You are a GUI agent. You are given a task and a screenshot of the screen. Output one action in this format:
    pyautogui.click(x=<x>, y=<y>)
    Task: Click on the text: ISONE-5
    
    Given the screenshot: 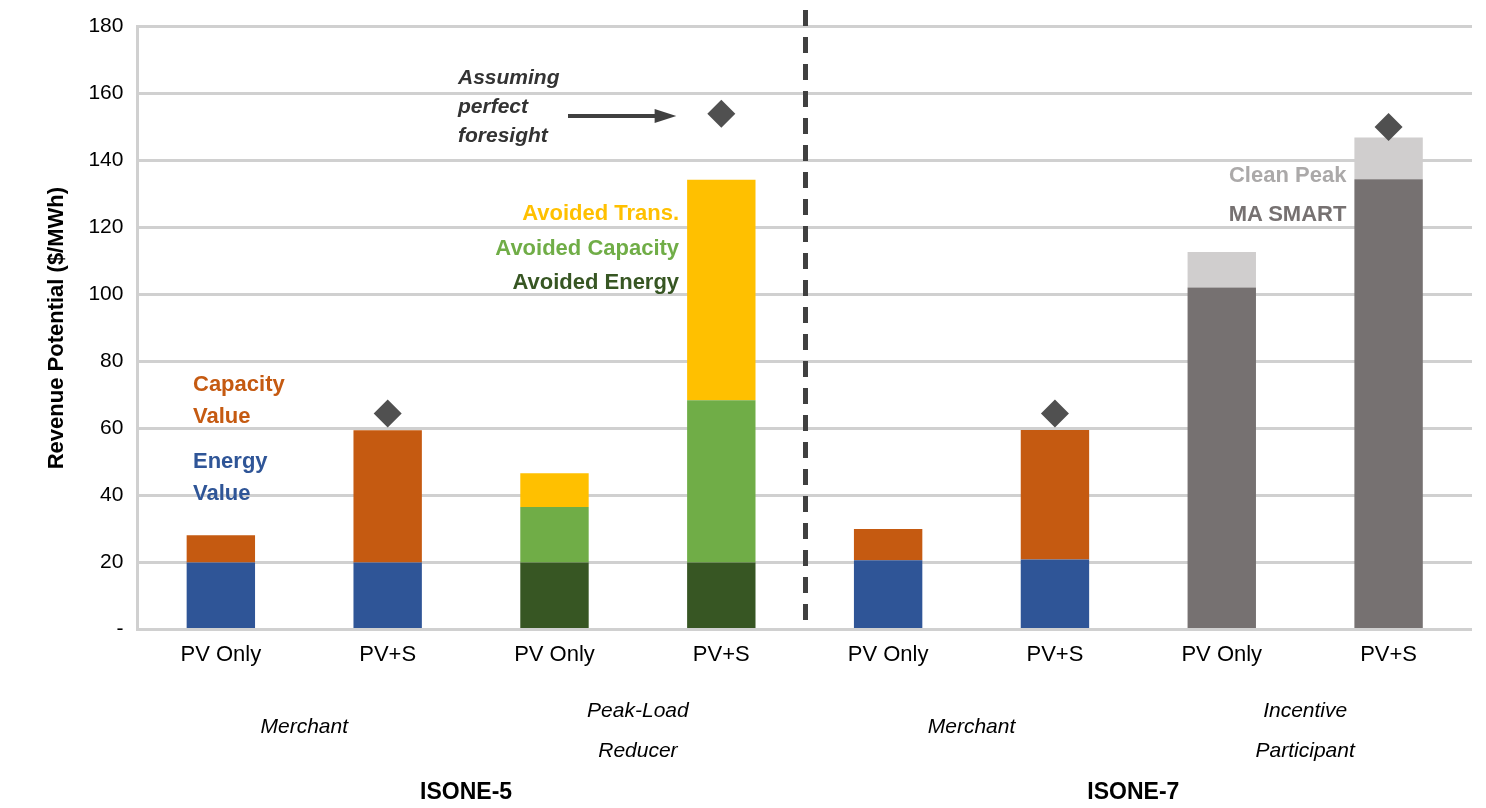 What is the action you would take?
    pyautogui.click(x=466, y=791)
    